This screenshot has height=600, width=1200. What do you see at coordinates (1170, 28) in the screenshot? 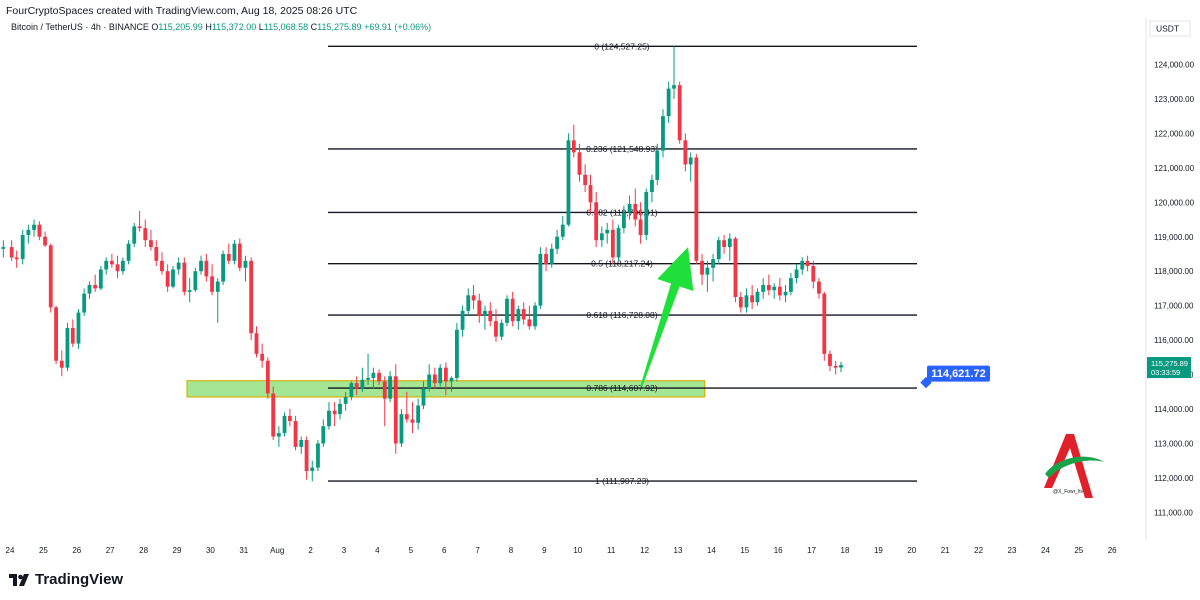
I see `currency-selector: USDT` at bounding box center [1170, 28].